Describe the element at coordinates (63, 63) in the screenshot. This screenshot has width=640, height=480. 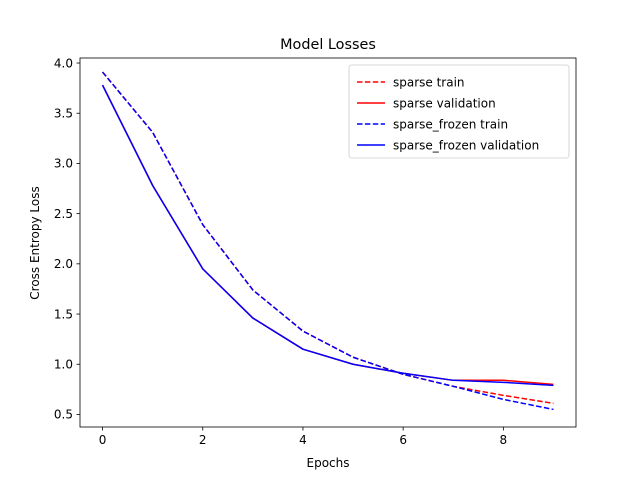
I see `y-tick-label: 4.0` at that location.